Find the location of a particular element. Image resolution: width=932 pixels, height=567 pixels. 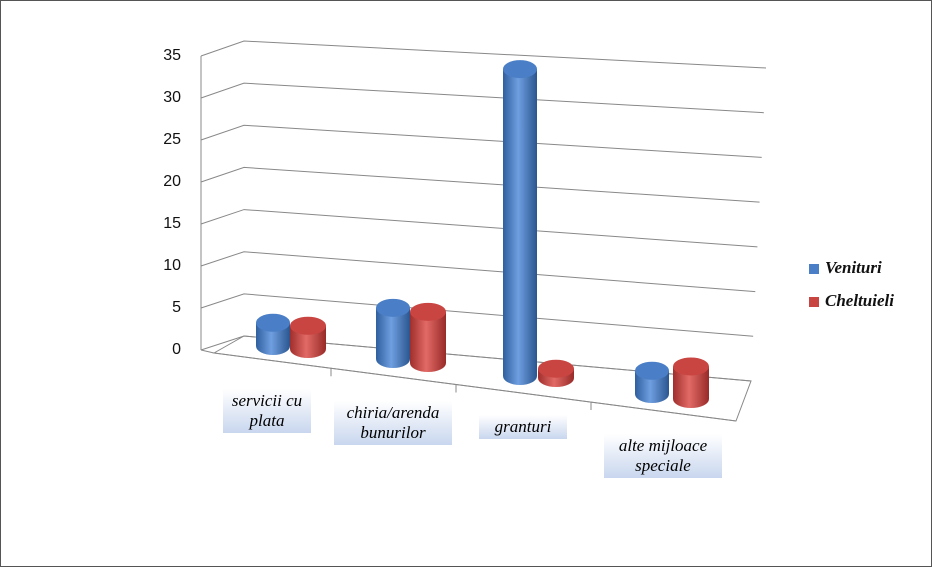

y-tick-label: 35 is located at coordinates (172, 55).